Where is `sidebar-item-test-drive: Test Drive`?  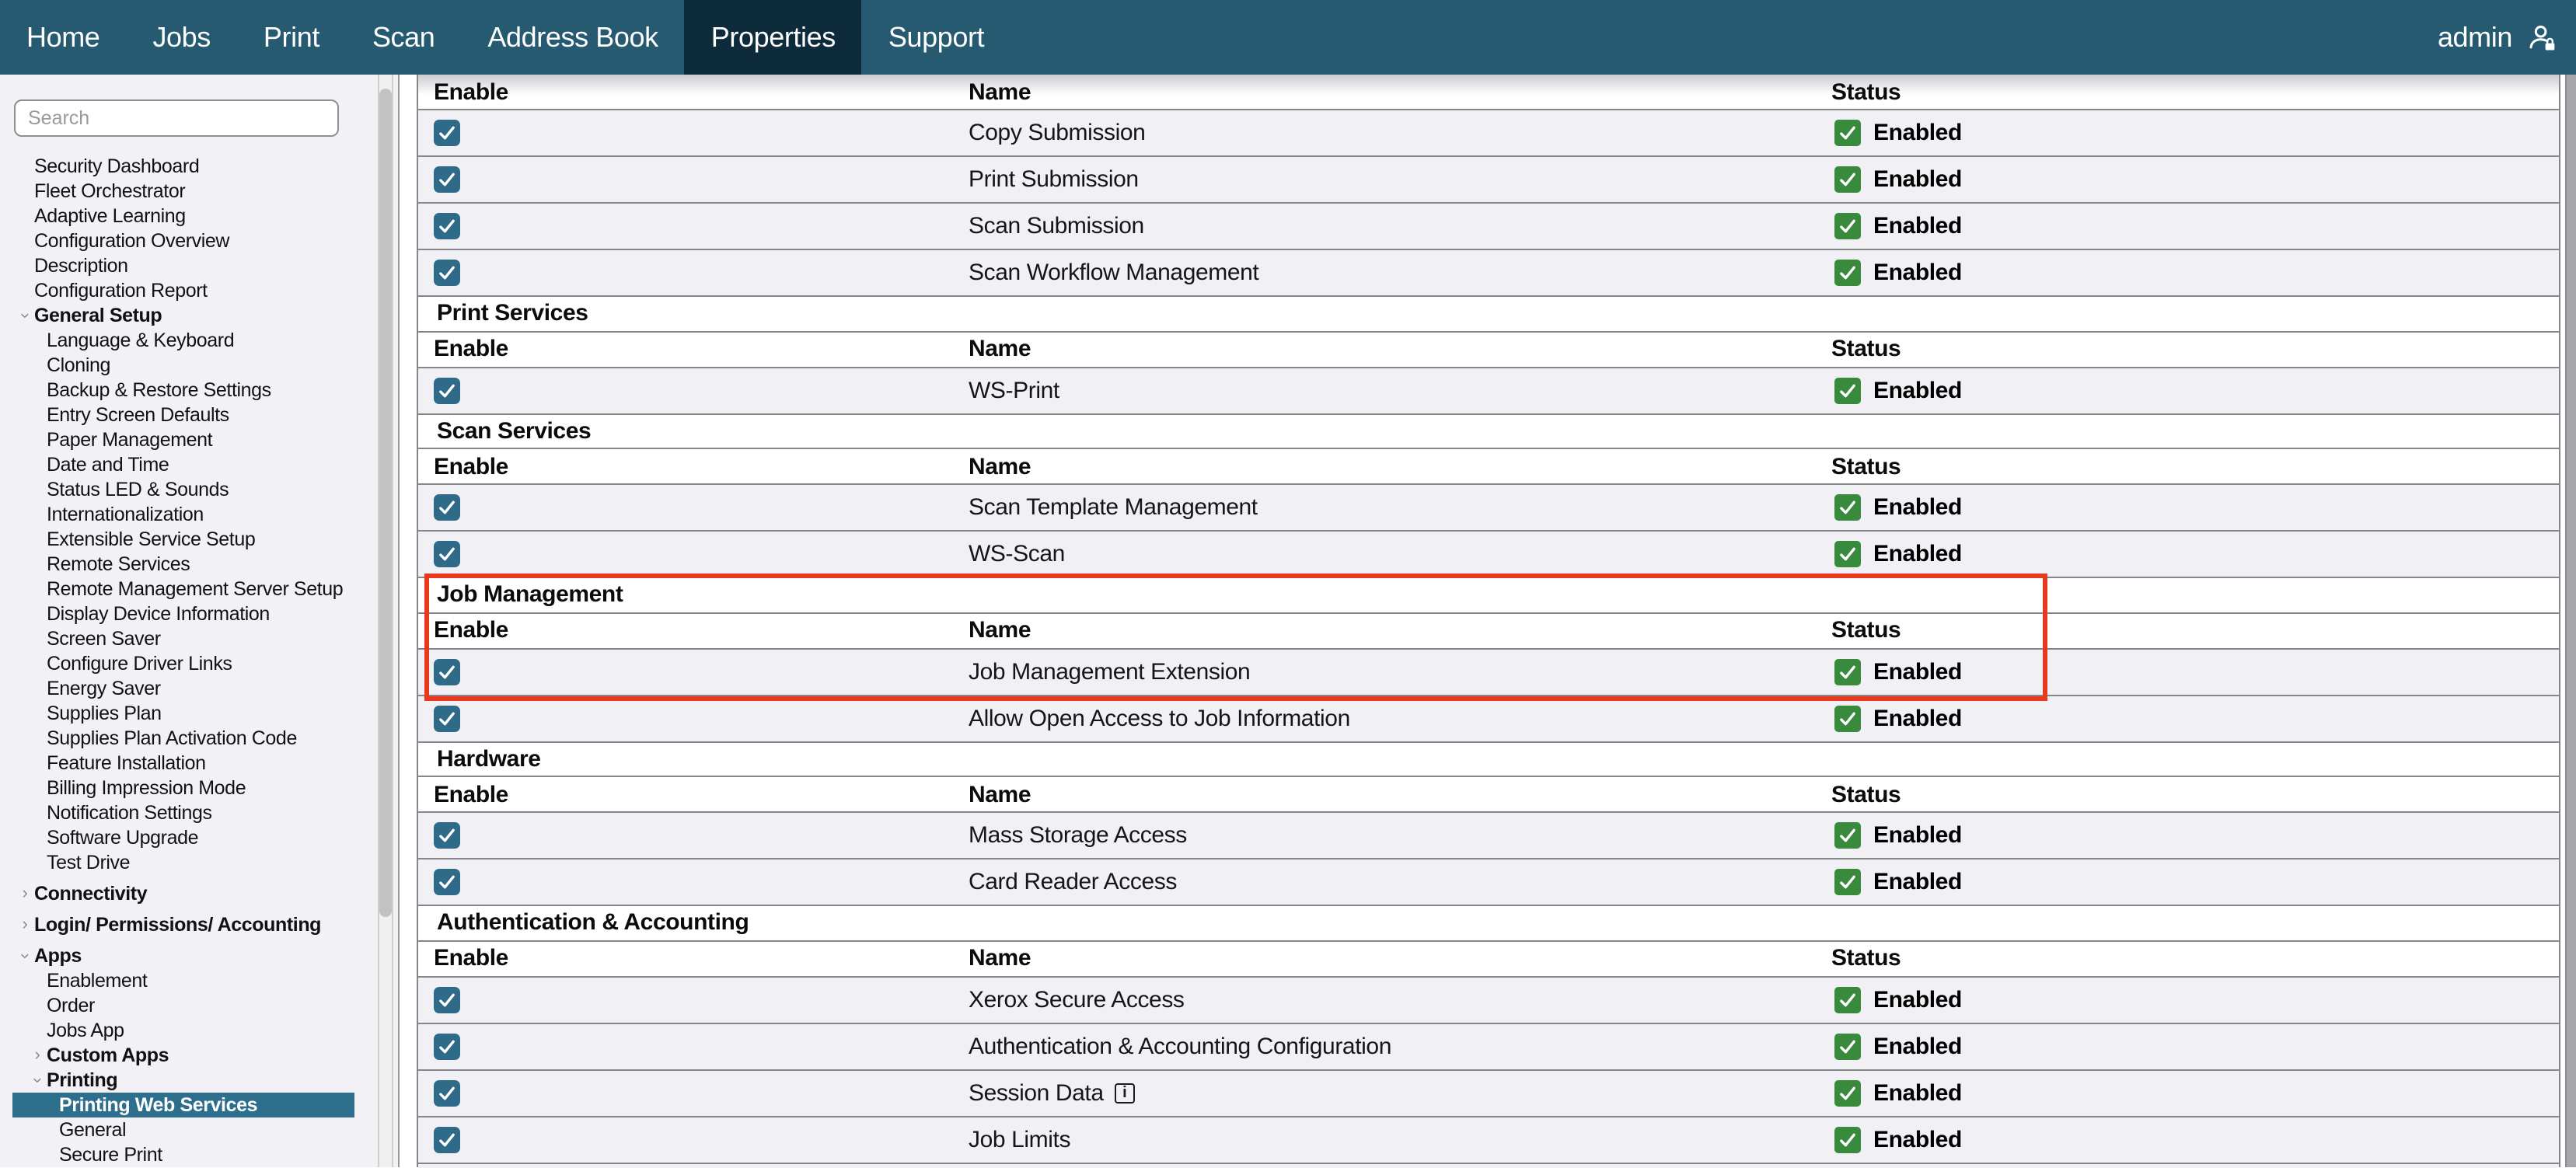
sidebar-item-test-drive: Test Drive is located at coordinates (199, 862).